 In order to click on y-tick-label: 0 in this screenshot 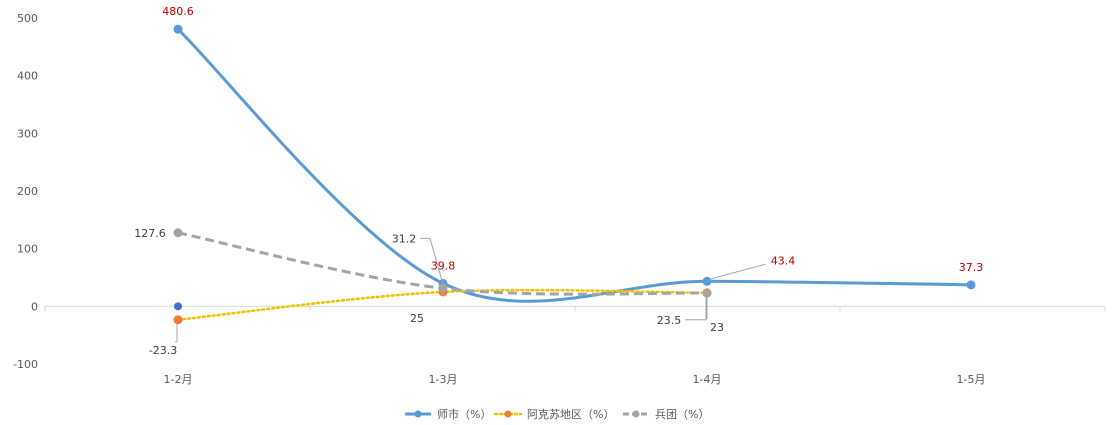, I will do `click(34, 306)`.